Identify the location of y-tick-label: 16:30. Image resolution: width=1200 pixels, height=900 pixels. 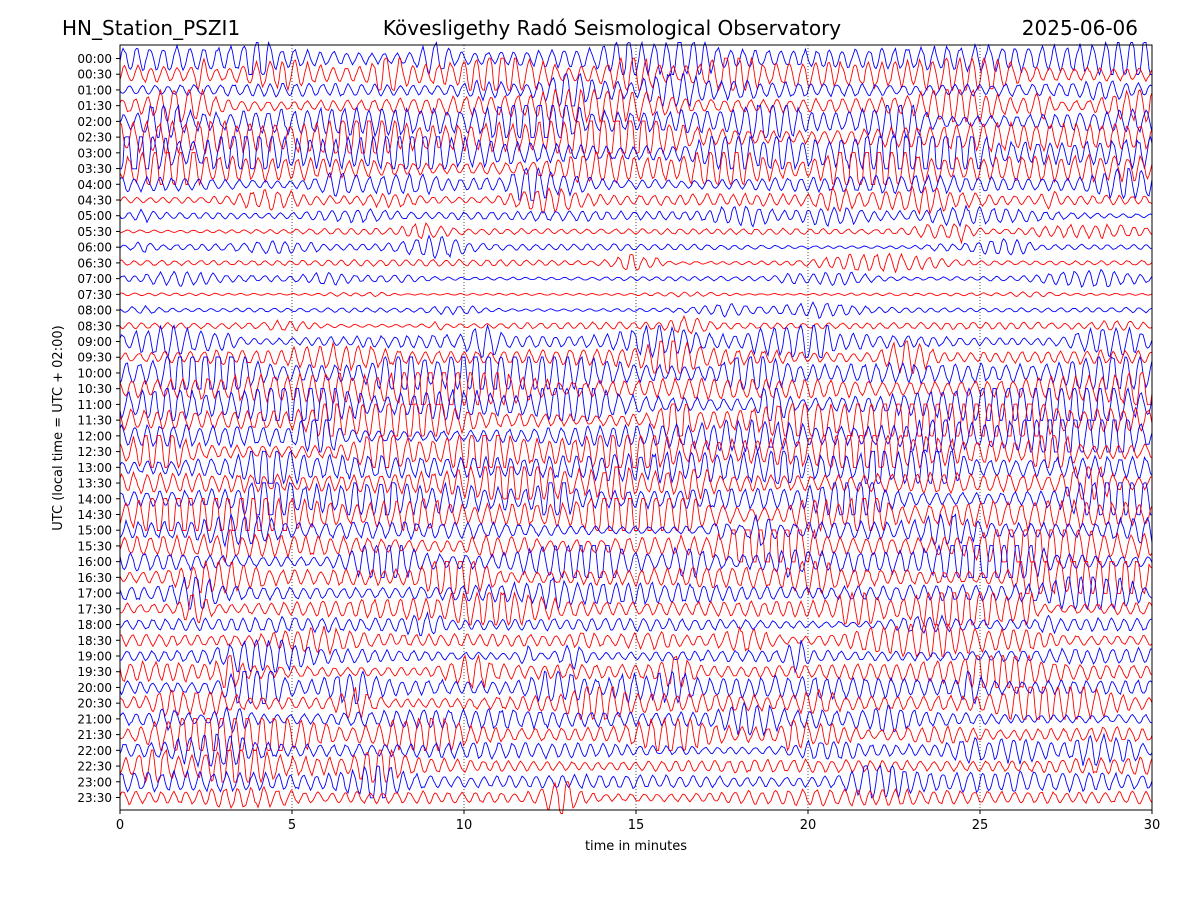
(94, 578).